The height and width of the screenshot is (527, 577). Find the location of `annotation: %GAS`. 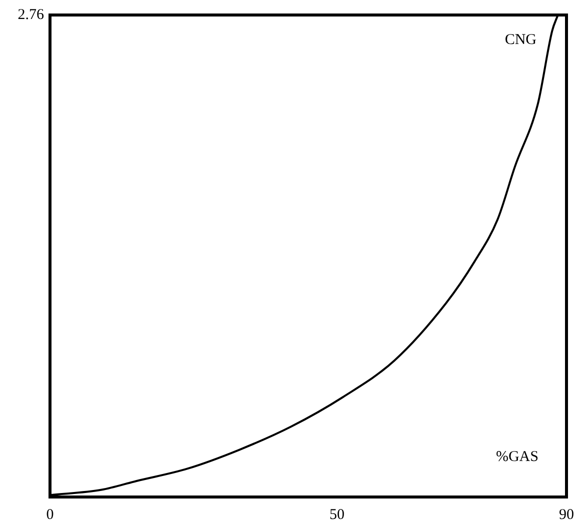

annotation: %GAS is located at coordinates (517, 456).